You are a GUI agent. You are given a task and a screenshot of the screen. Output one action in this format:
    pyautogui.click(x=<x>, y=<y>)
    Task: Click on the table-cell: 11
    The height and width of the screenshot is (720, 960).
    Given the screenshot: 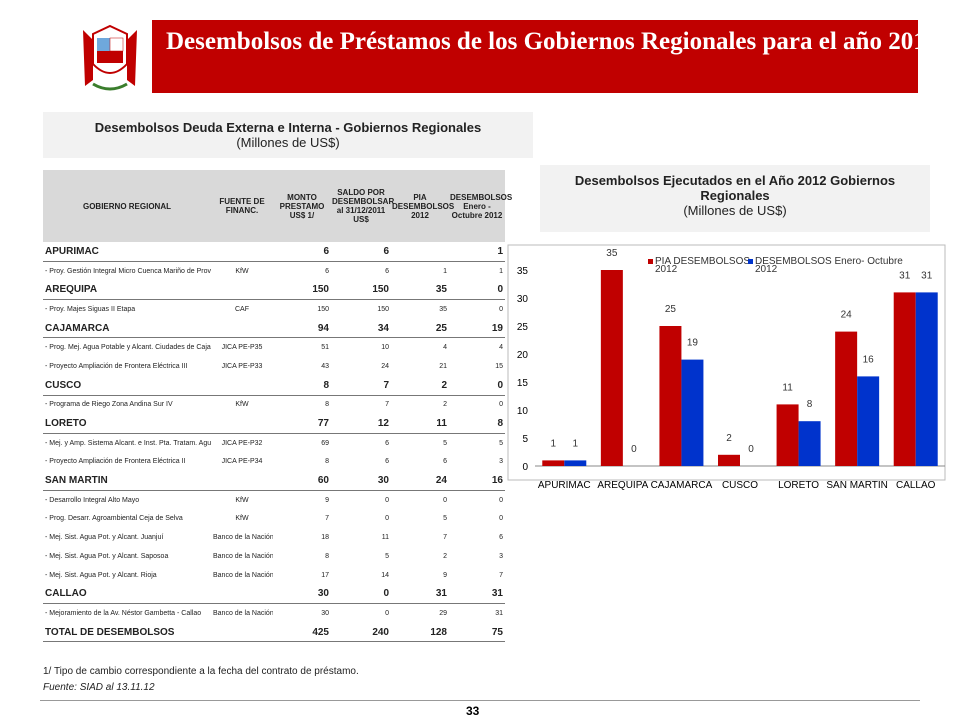 What is the action you would take?
    pyautogui.click(x=385, y=538)
    